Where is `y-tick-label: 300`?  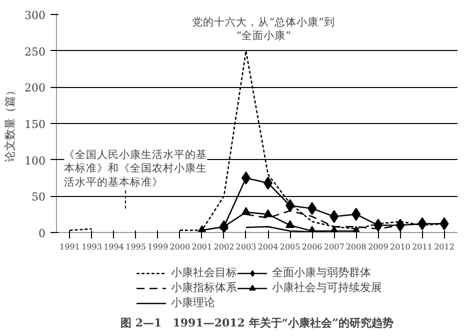 y-tick-label: 300 is located at coordinates (35, 15).